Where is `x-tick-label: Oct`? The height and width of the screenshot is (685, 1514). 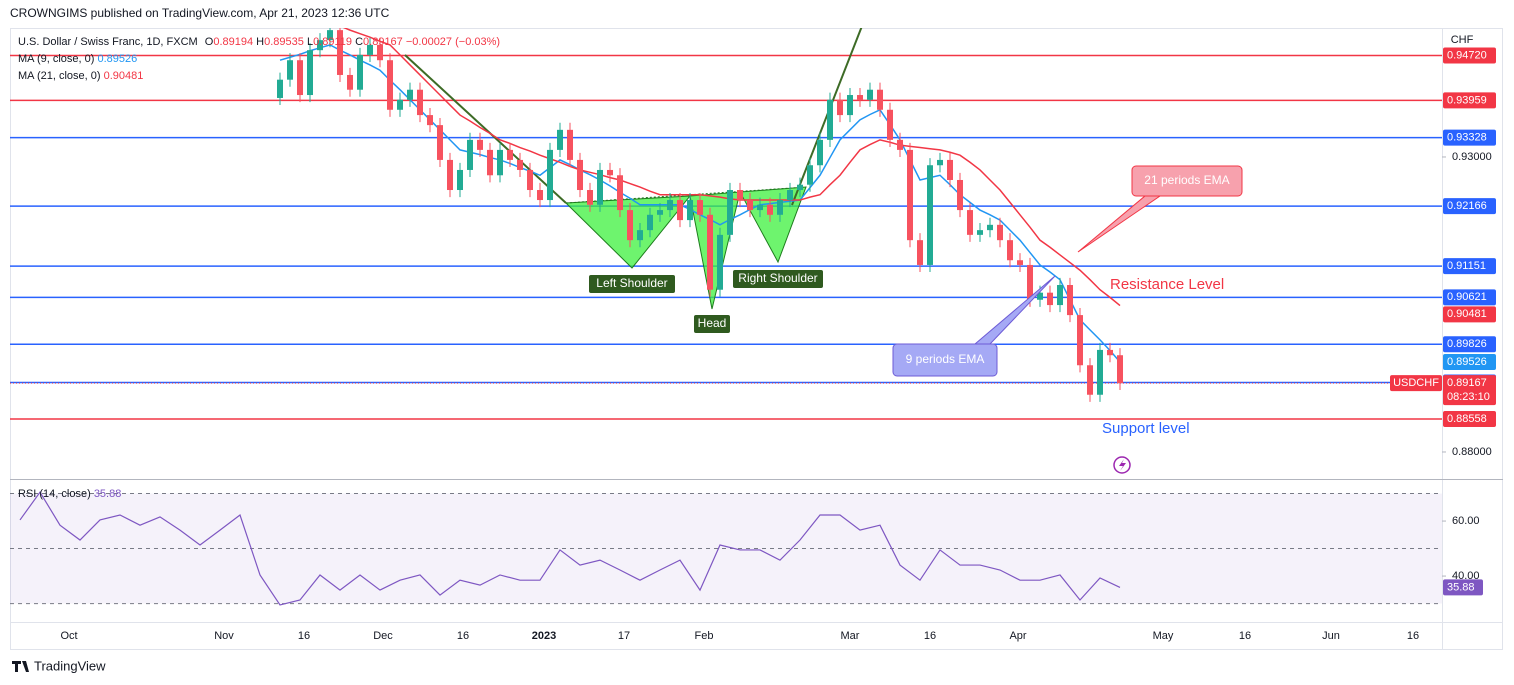 x-tick-label: Oct is located at coordinates (68, 636).